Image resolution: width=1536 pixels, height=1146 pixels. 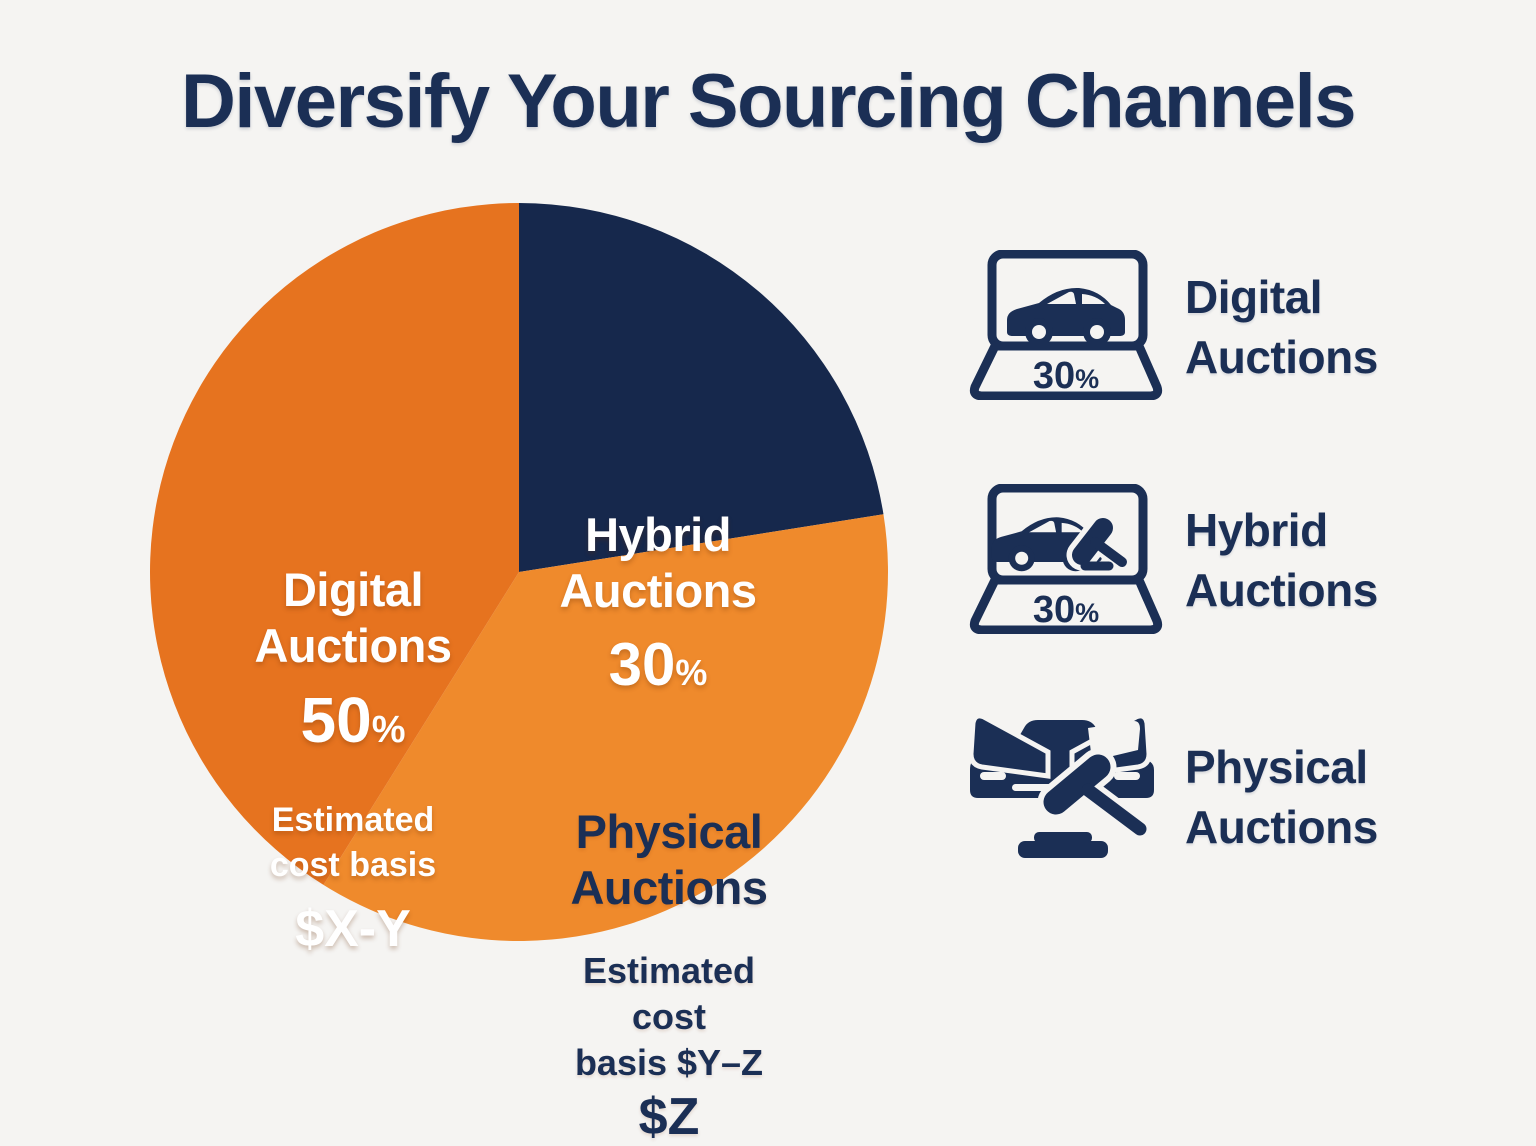 I want to click on digital-share-badge: 30%, so click(x=1066, y=376).